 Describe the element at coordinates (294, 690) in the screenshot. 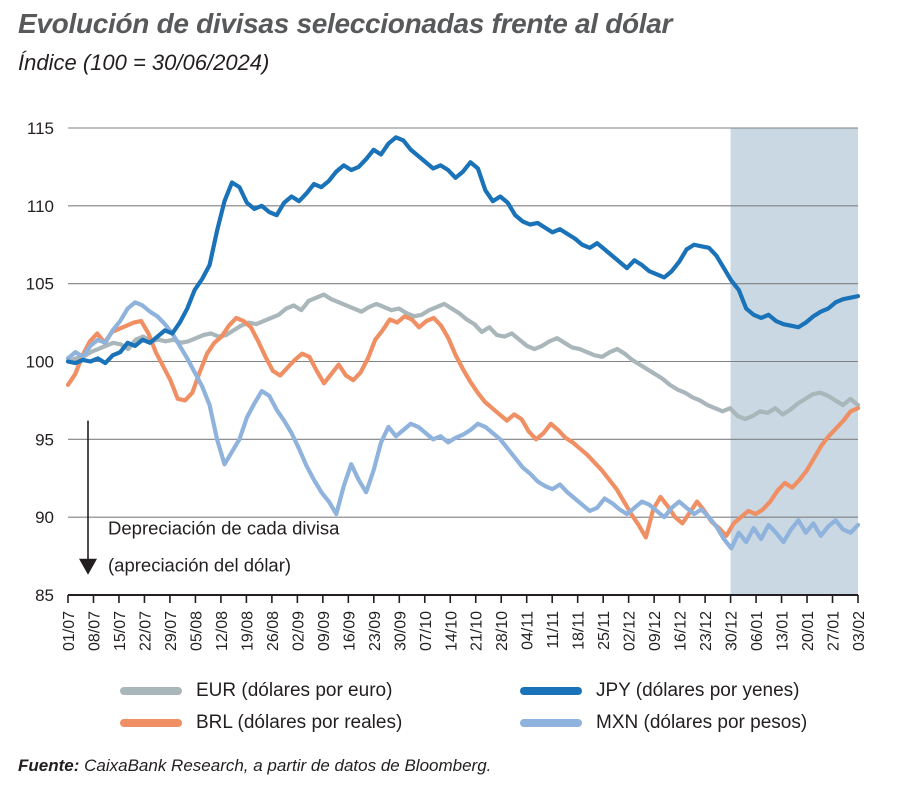

I see `legend-label-eur: EUR (dólares por euro)` at that location.